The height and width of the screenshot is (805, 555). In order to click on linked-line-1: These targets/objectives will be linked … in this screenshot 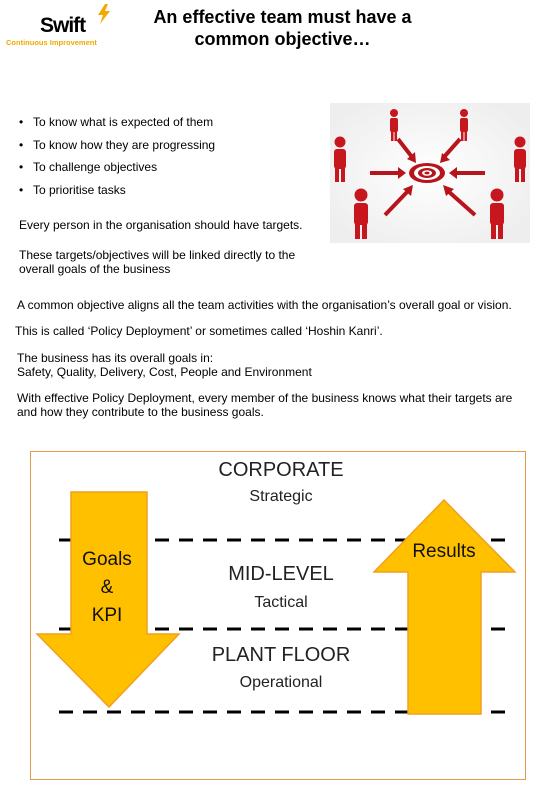, I will do `click(157, 255)`.